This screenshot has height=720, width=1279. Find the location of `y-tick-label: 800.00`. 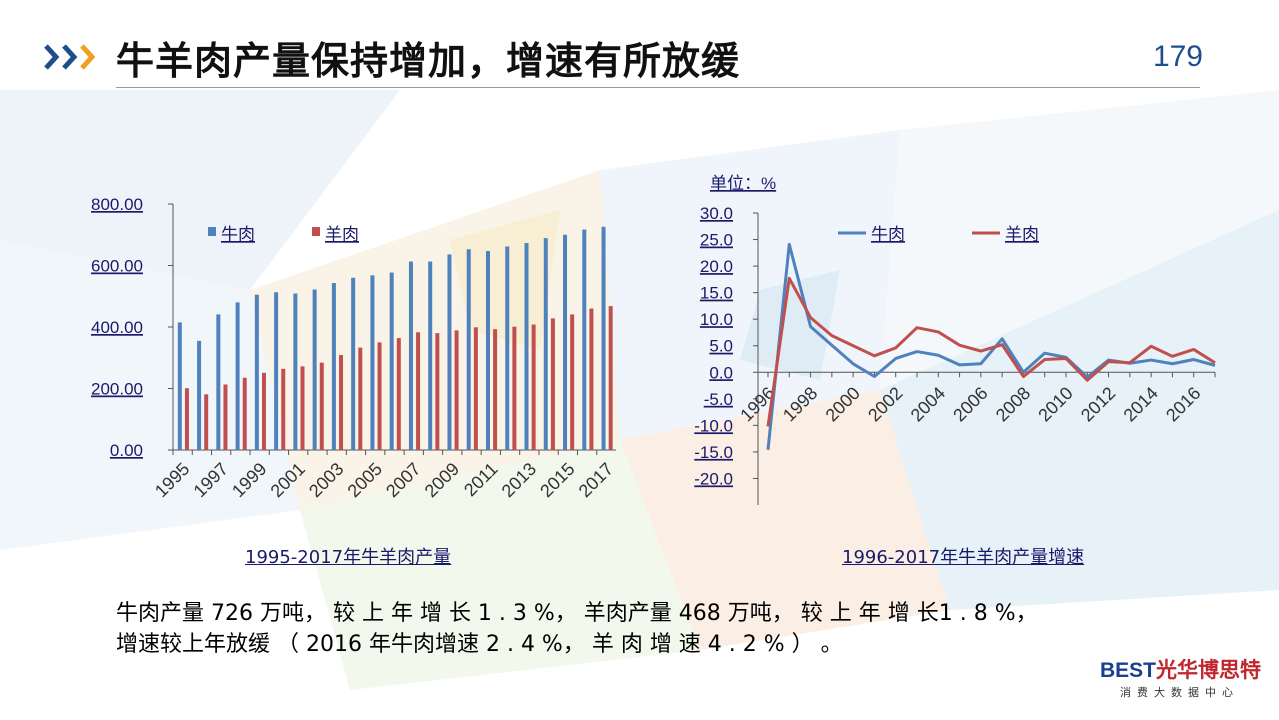

y-tick-label: 800.00 is located at coordinates (117, 204).